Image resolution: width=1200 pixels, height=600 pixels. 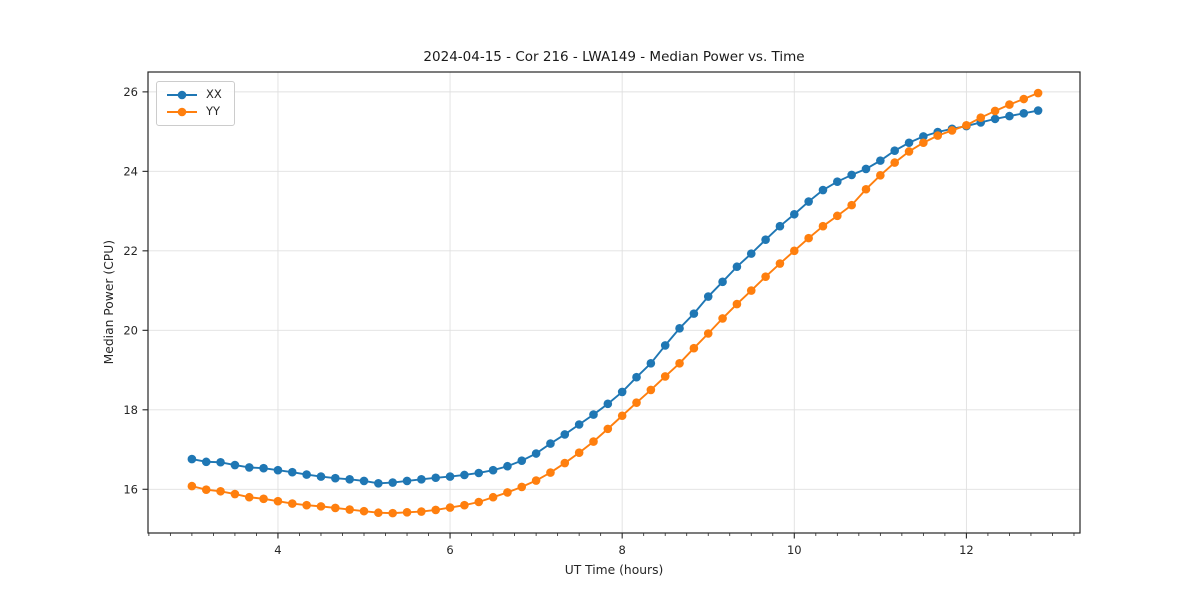 What do you see at coordinates (614, 570) in the screenshot?
I see `x-axis-label: UT Time (hours)` at bounding box center [614, 570].